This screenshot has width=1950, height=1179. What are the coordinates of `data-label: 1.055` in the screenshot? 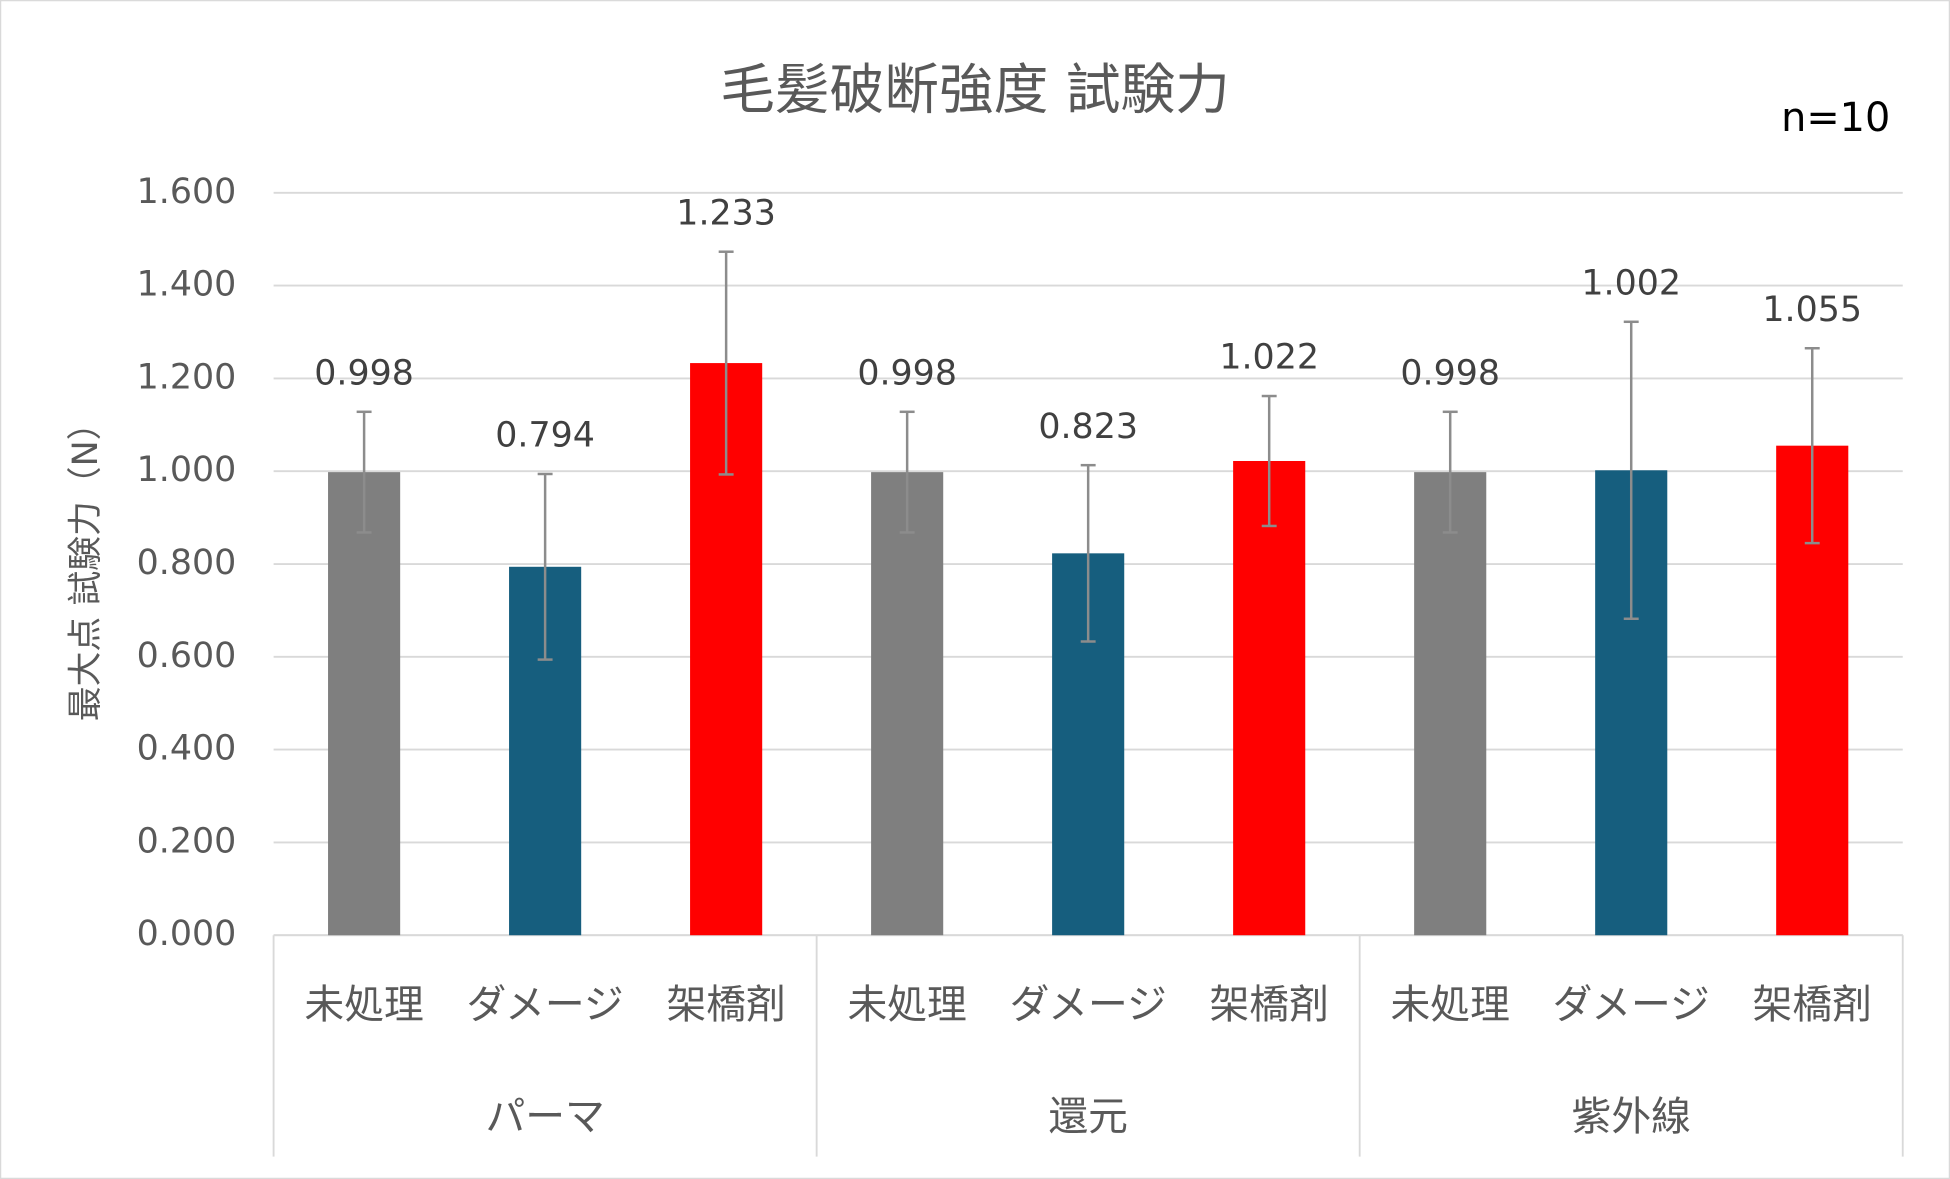 It's located at (1812, 310).